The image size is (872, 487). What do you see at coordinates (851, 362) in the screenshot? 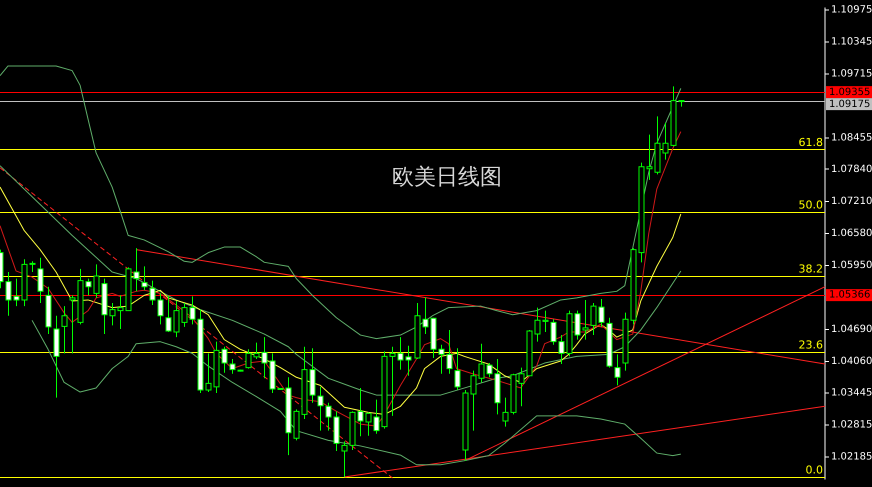
I see `y-tick-label: 1.04060` at bounding box center [851, 362].